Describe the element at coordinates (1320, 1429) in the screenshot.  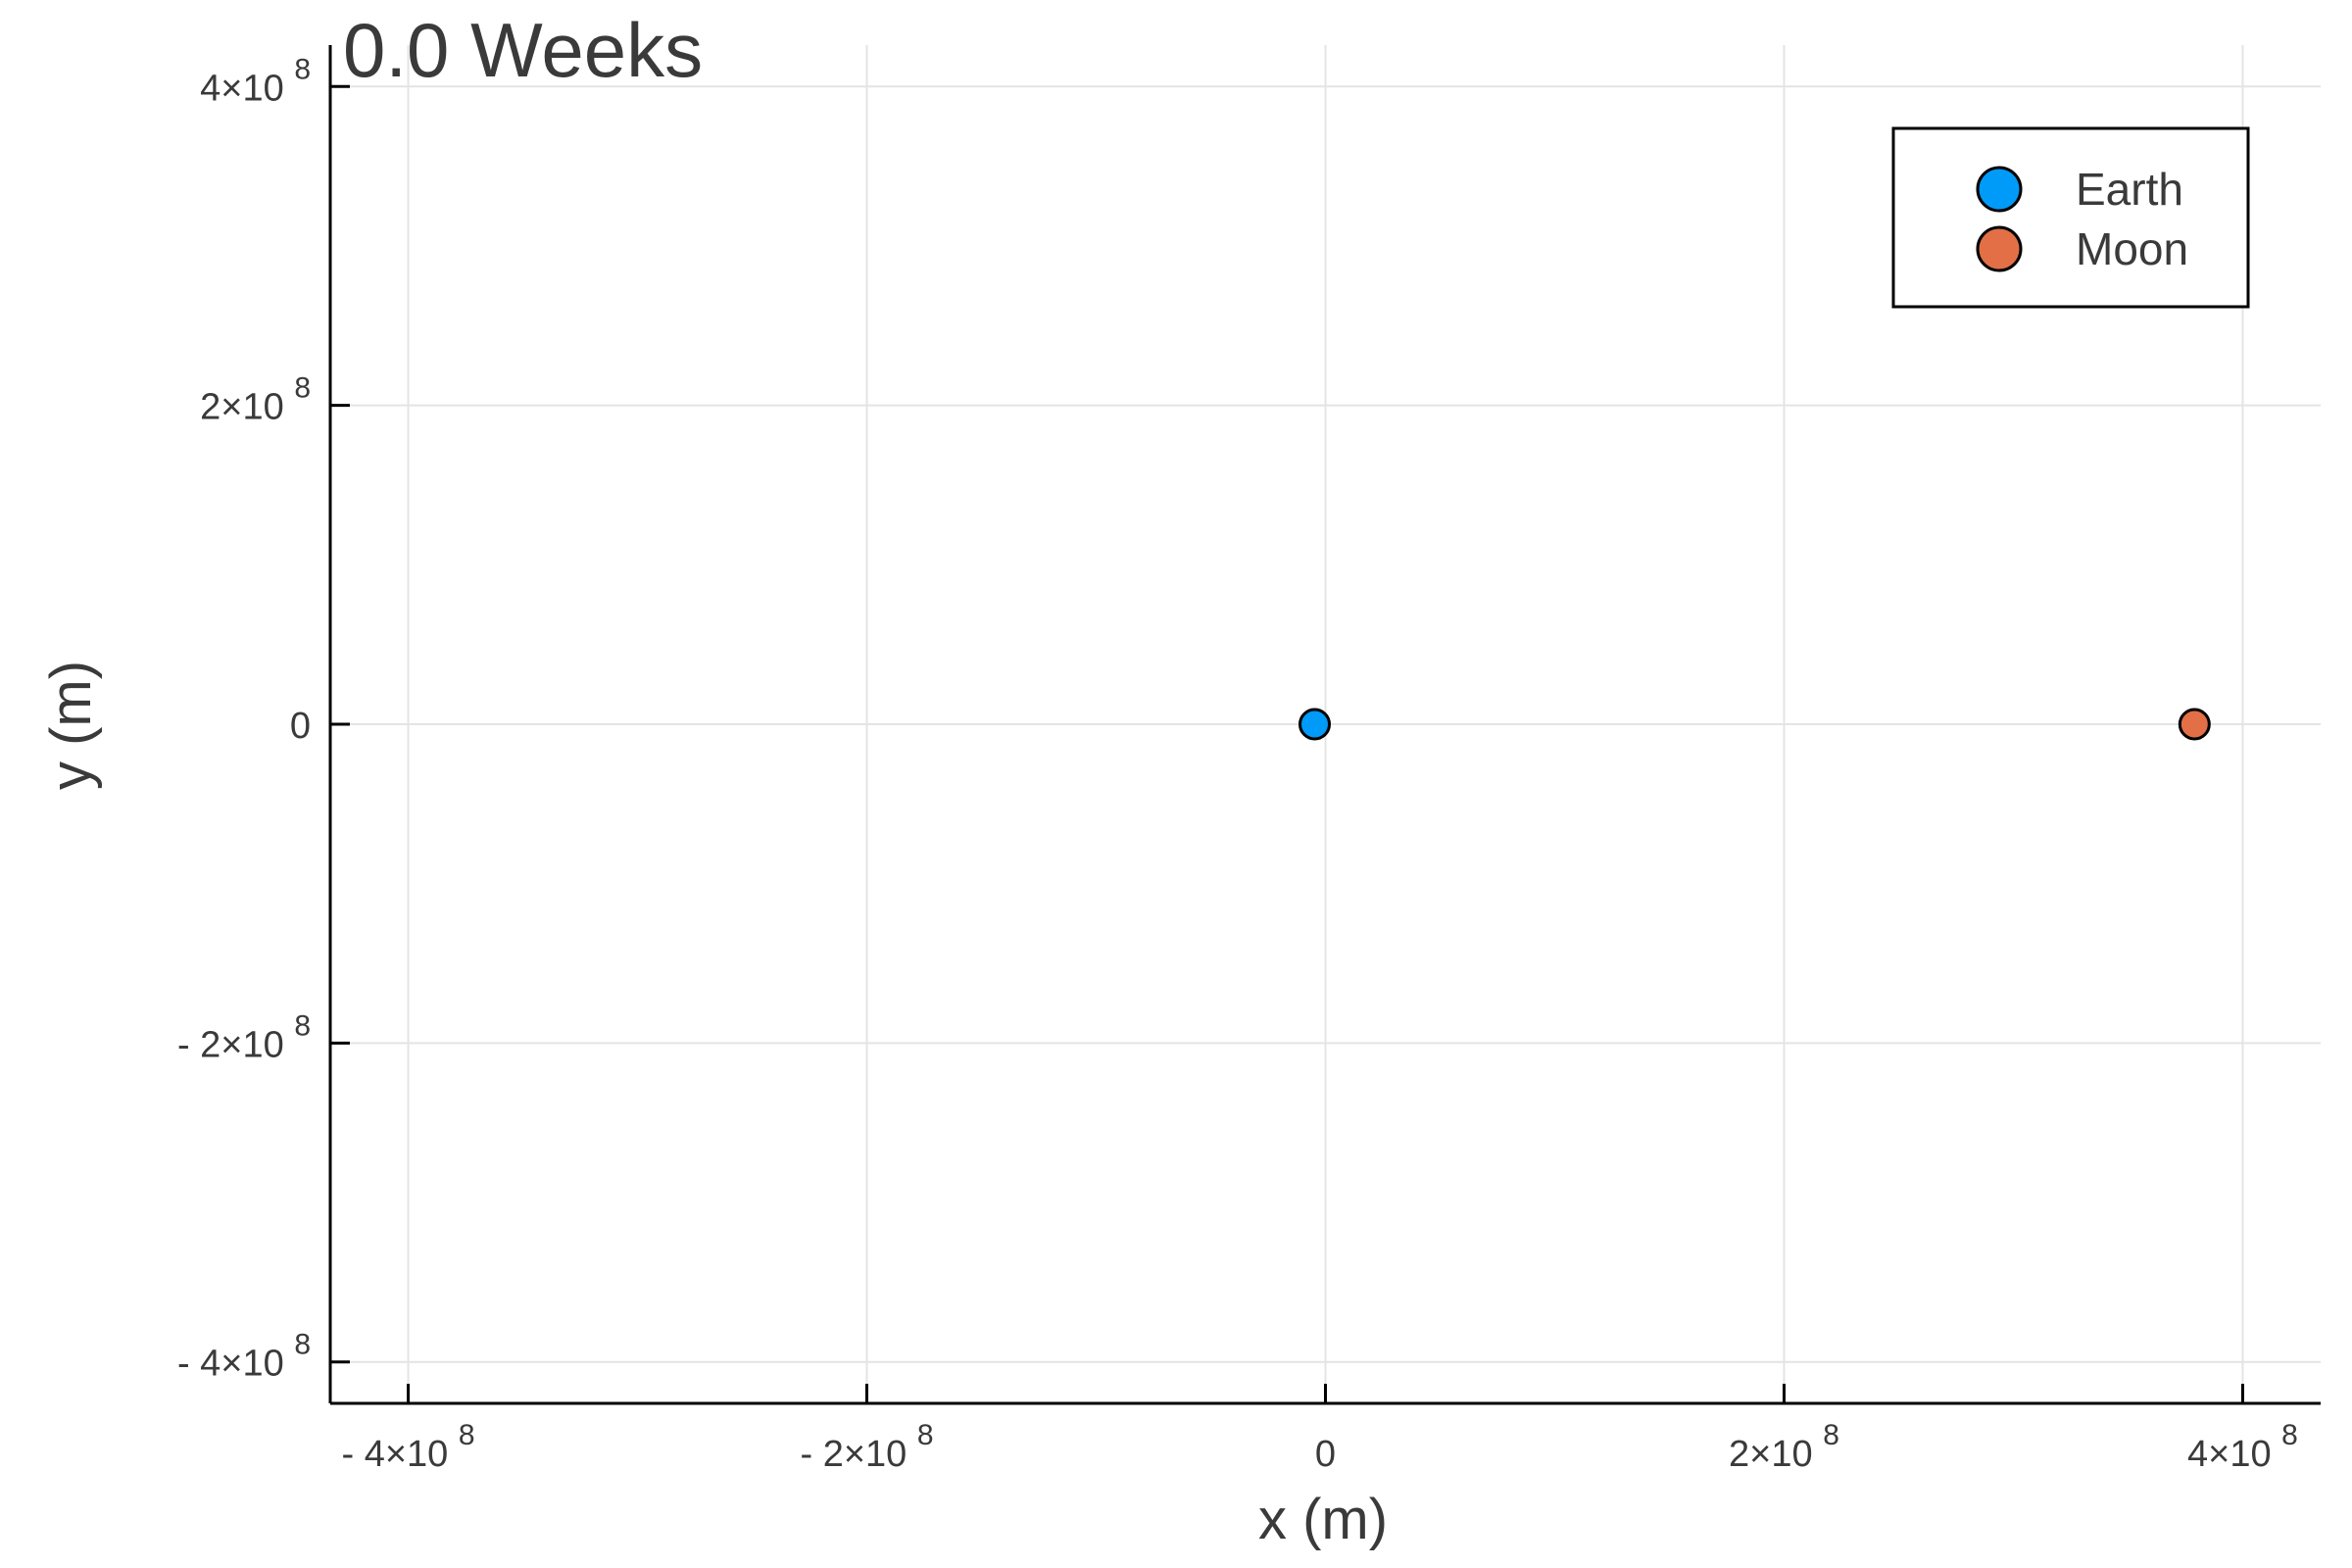
I see `x-ticks: - 4×10 8 - 2×10 8 0 2×10 8 4×10 8` at that location.